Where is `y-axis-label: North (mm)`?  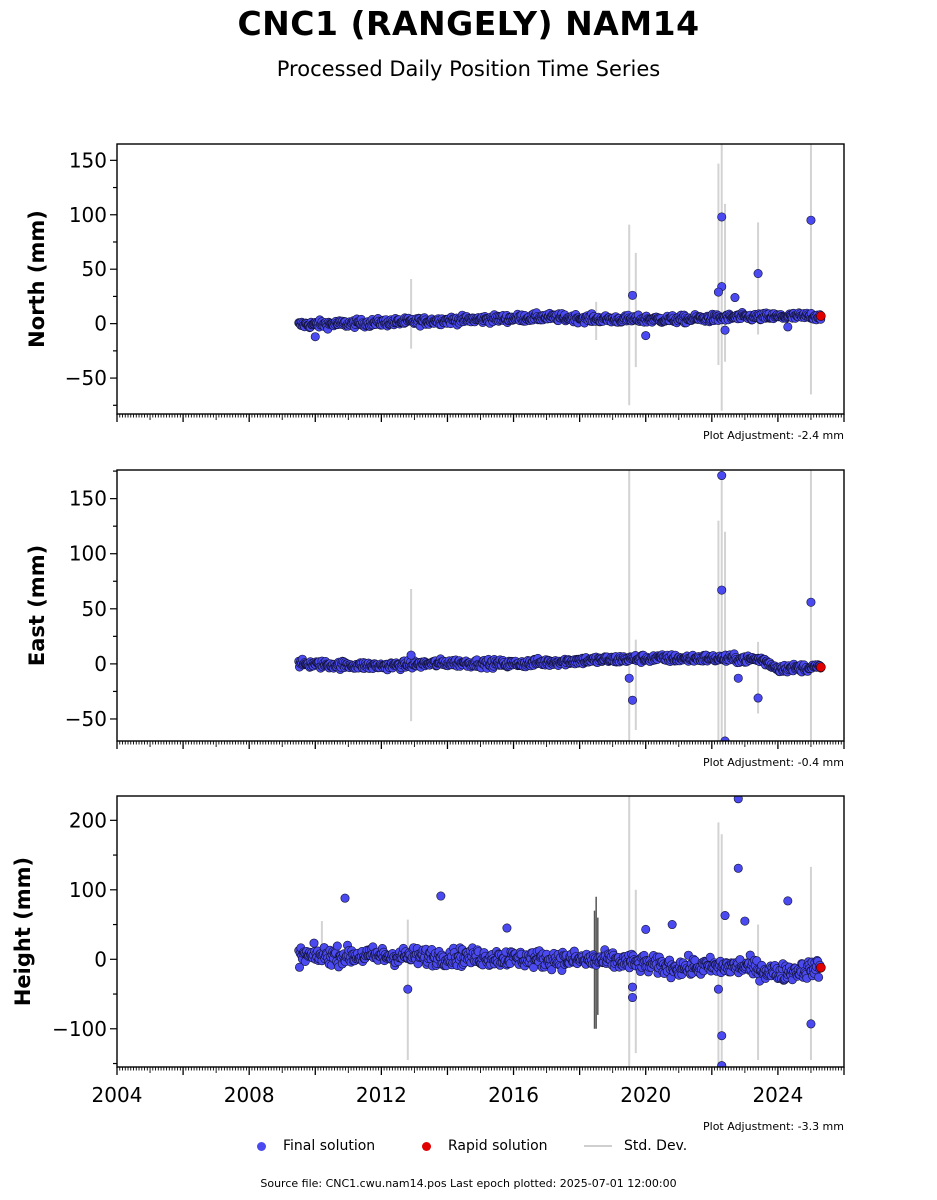 y-axis-label: North (mm) is located at coordinates (37, 279).